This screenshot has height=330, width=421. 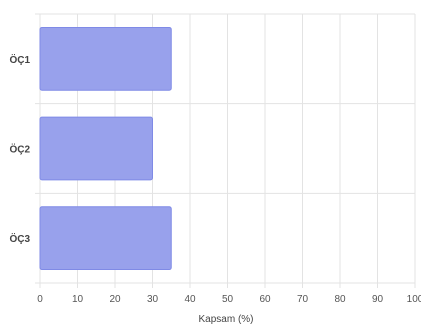 What do you see at coordinates (303, 299) in the screenshot?
I see `x-tick-label: 70` at bounding box center [303, 299].